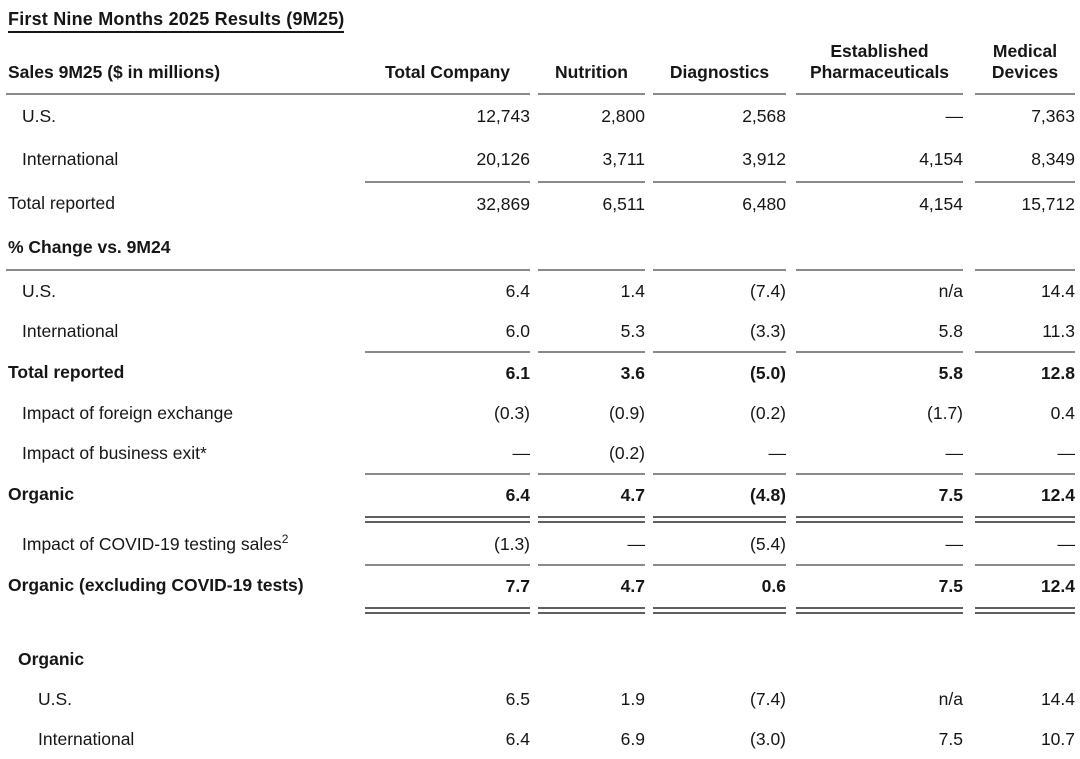  Describe the element at coordinates (517, 698) in the screenshot. I see `cell-value: 6.5` at that location.